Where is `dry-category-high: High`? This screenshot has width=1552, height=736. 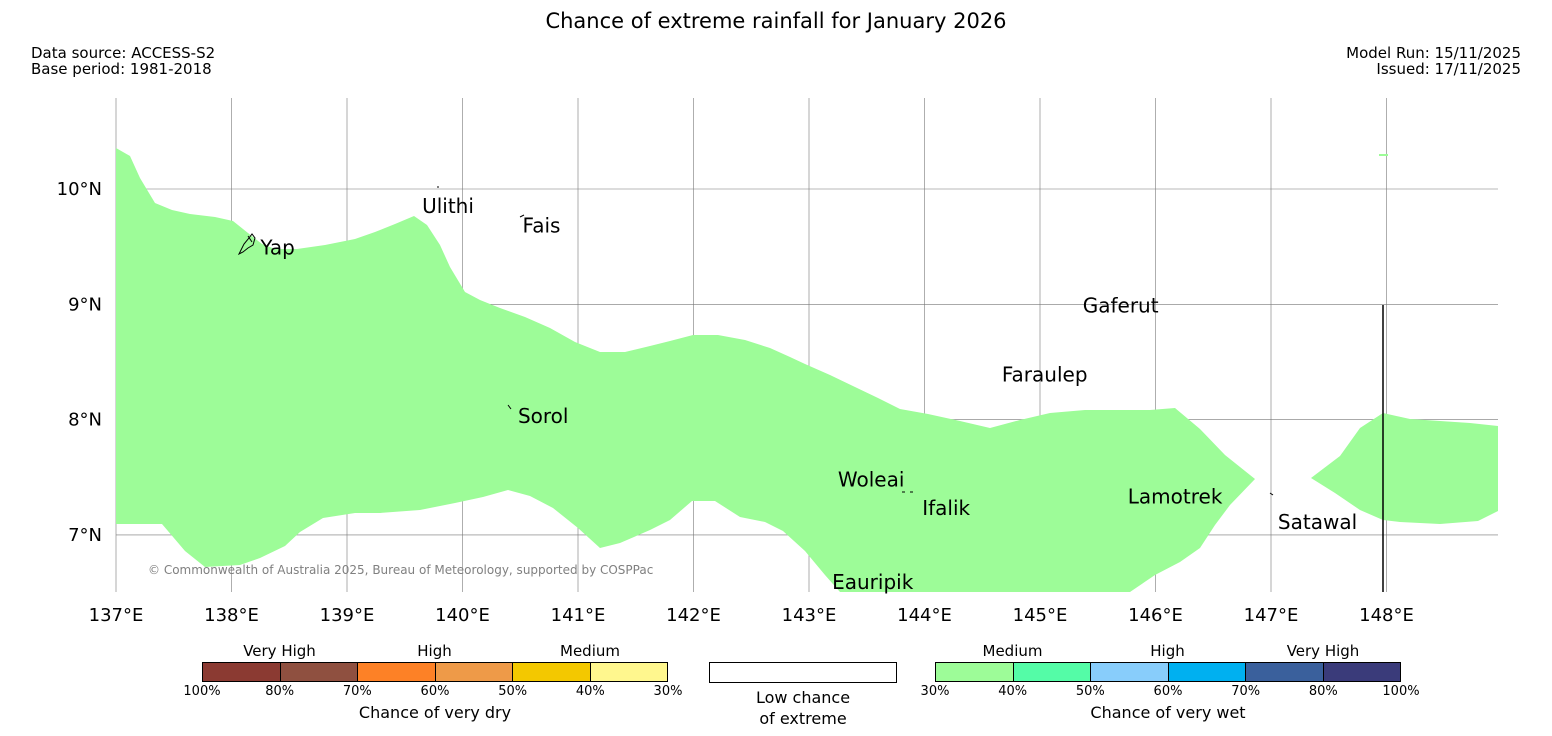 dry-category-high: High is located at coordinates (434, 651).